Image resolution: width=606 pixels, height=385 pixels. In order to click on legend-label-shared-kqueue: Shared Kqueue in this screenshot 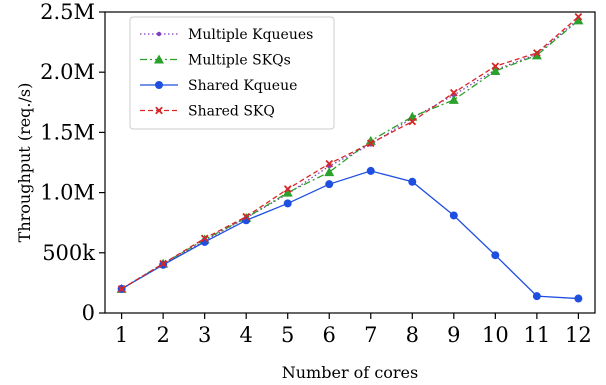, I will do `click(242, 86)`.